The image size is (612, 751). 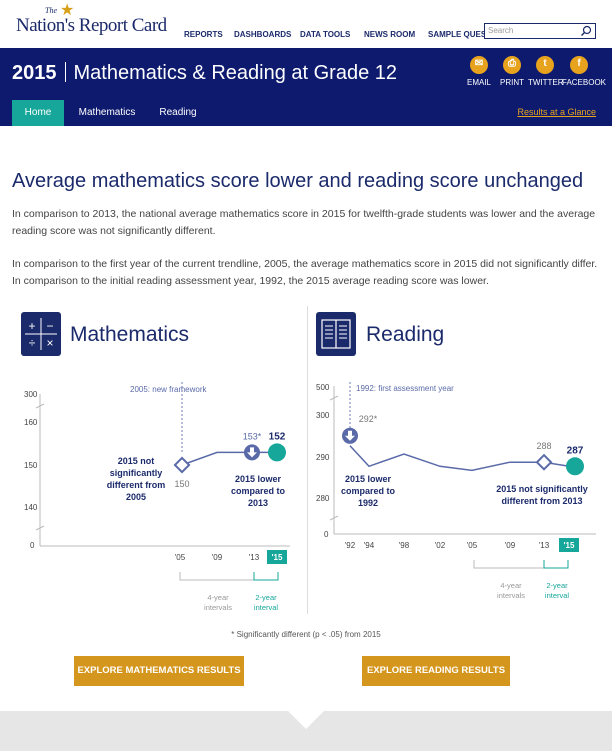 What do you see at coordinates (540, 31) in the screenshot?
I see `search-input: Search` at bounding box center [540, 31].